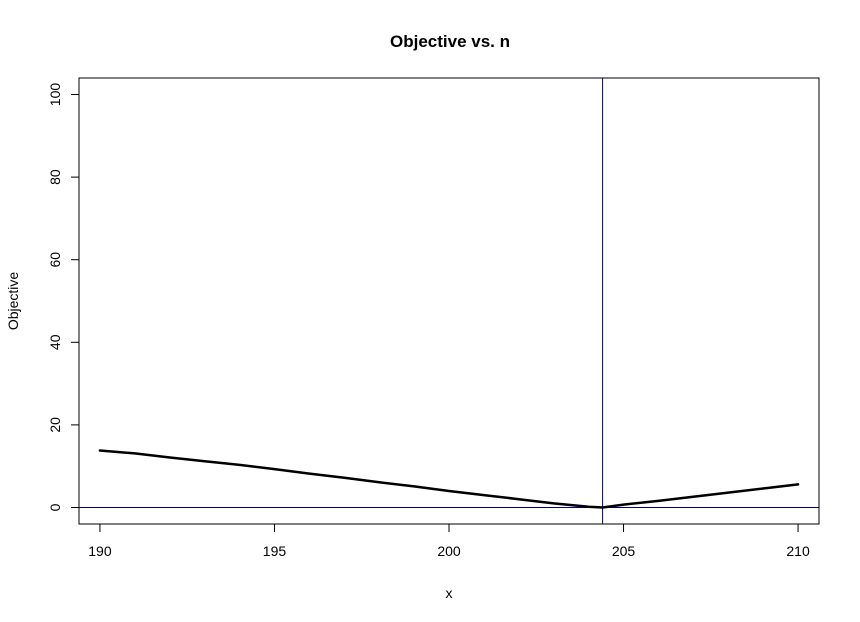 The image size is (860, 622). Describe the element at coordinates (13, 301) in the screenshot. I see `y-axis-label: Objective` at that location.